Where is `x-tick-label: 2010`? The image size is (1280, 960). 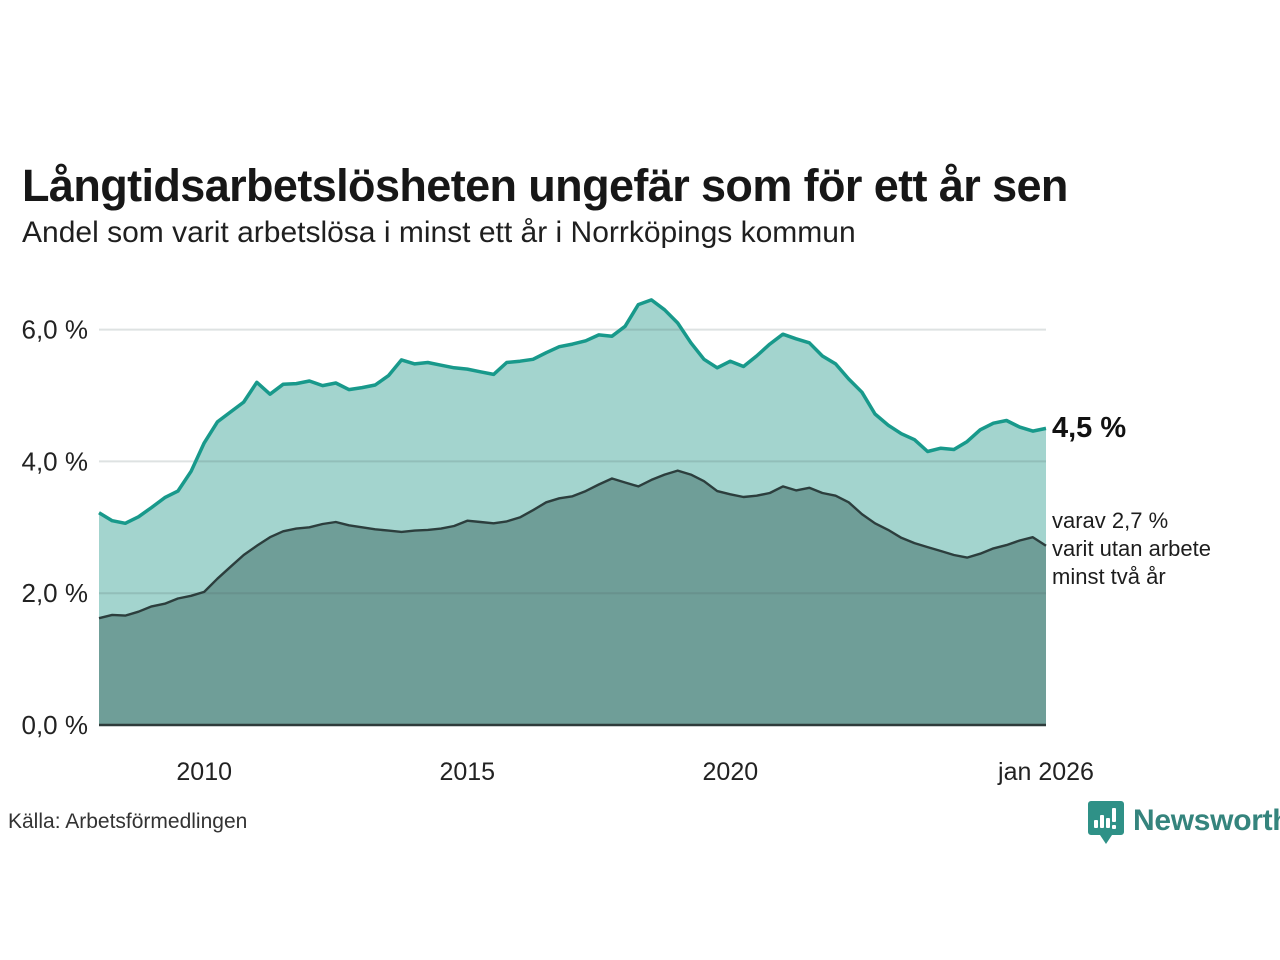
x-tick-label: 2010 is located at coordinates (204, 772).